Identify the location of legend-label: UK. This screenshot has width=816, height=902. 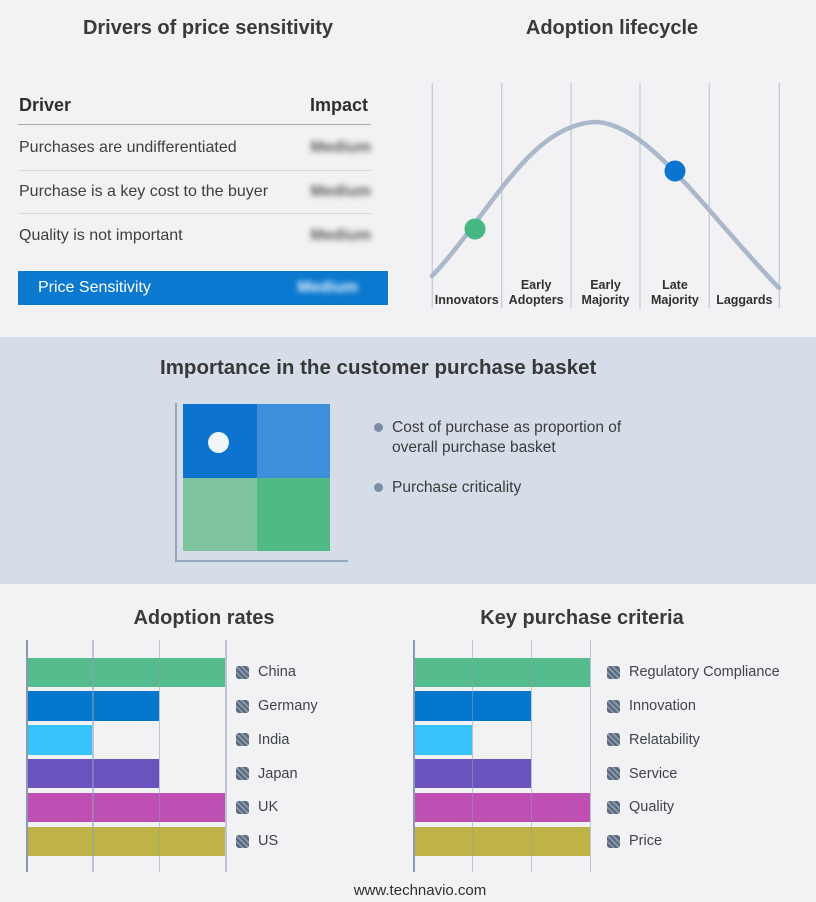
(268, 807).